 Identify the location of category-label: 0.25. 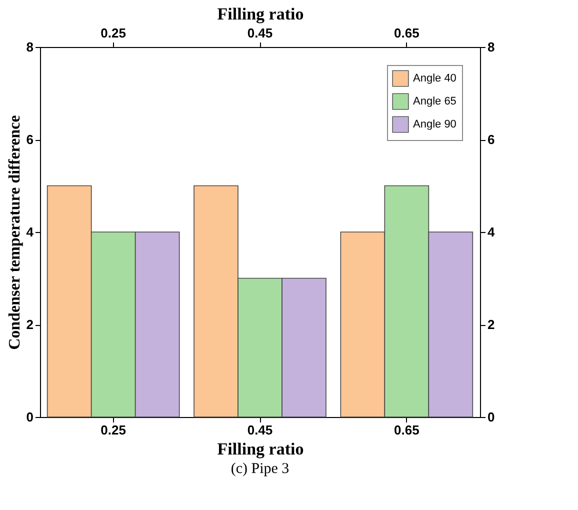
(113, 33).